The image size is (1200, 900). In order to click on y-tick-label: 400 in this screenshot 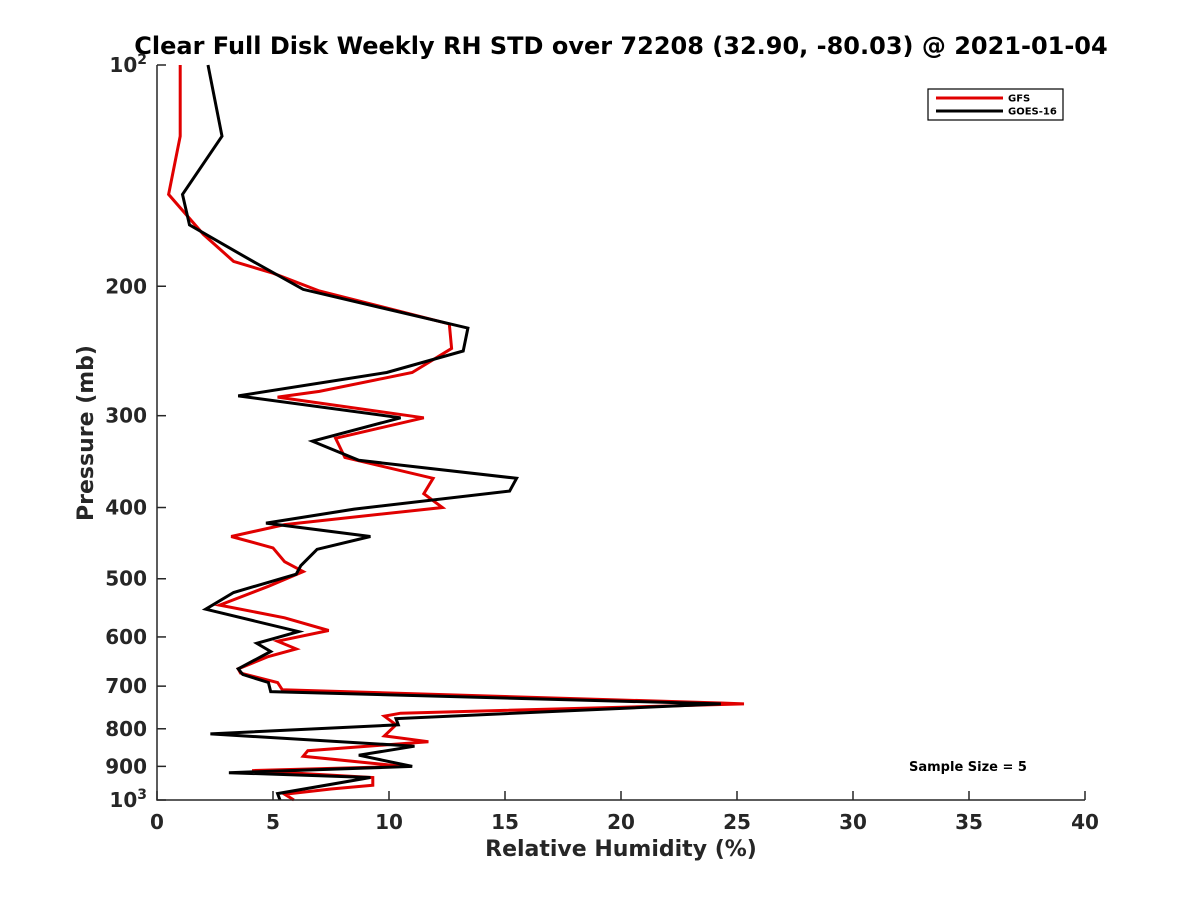, I will do `click(126, 508)`.